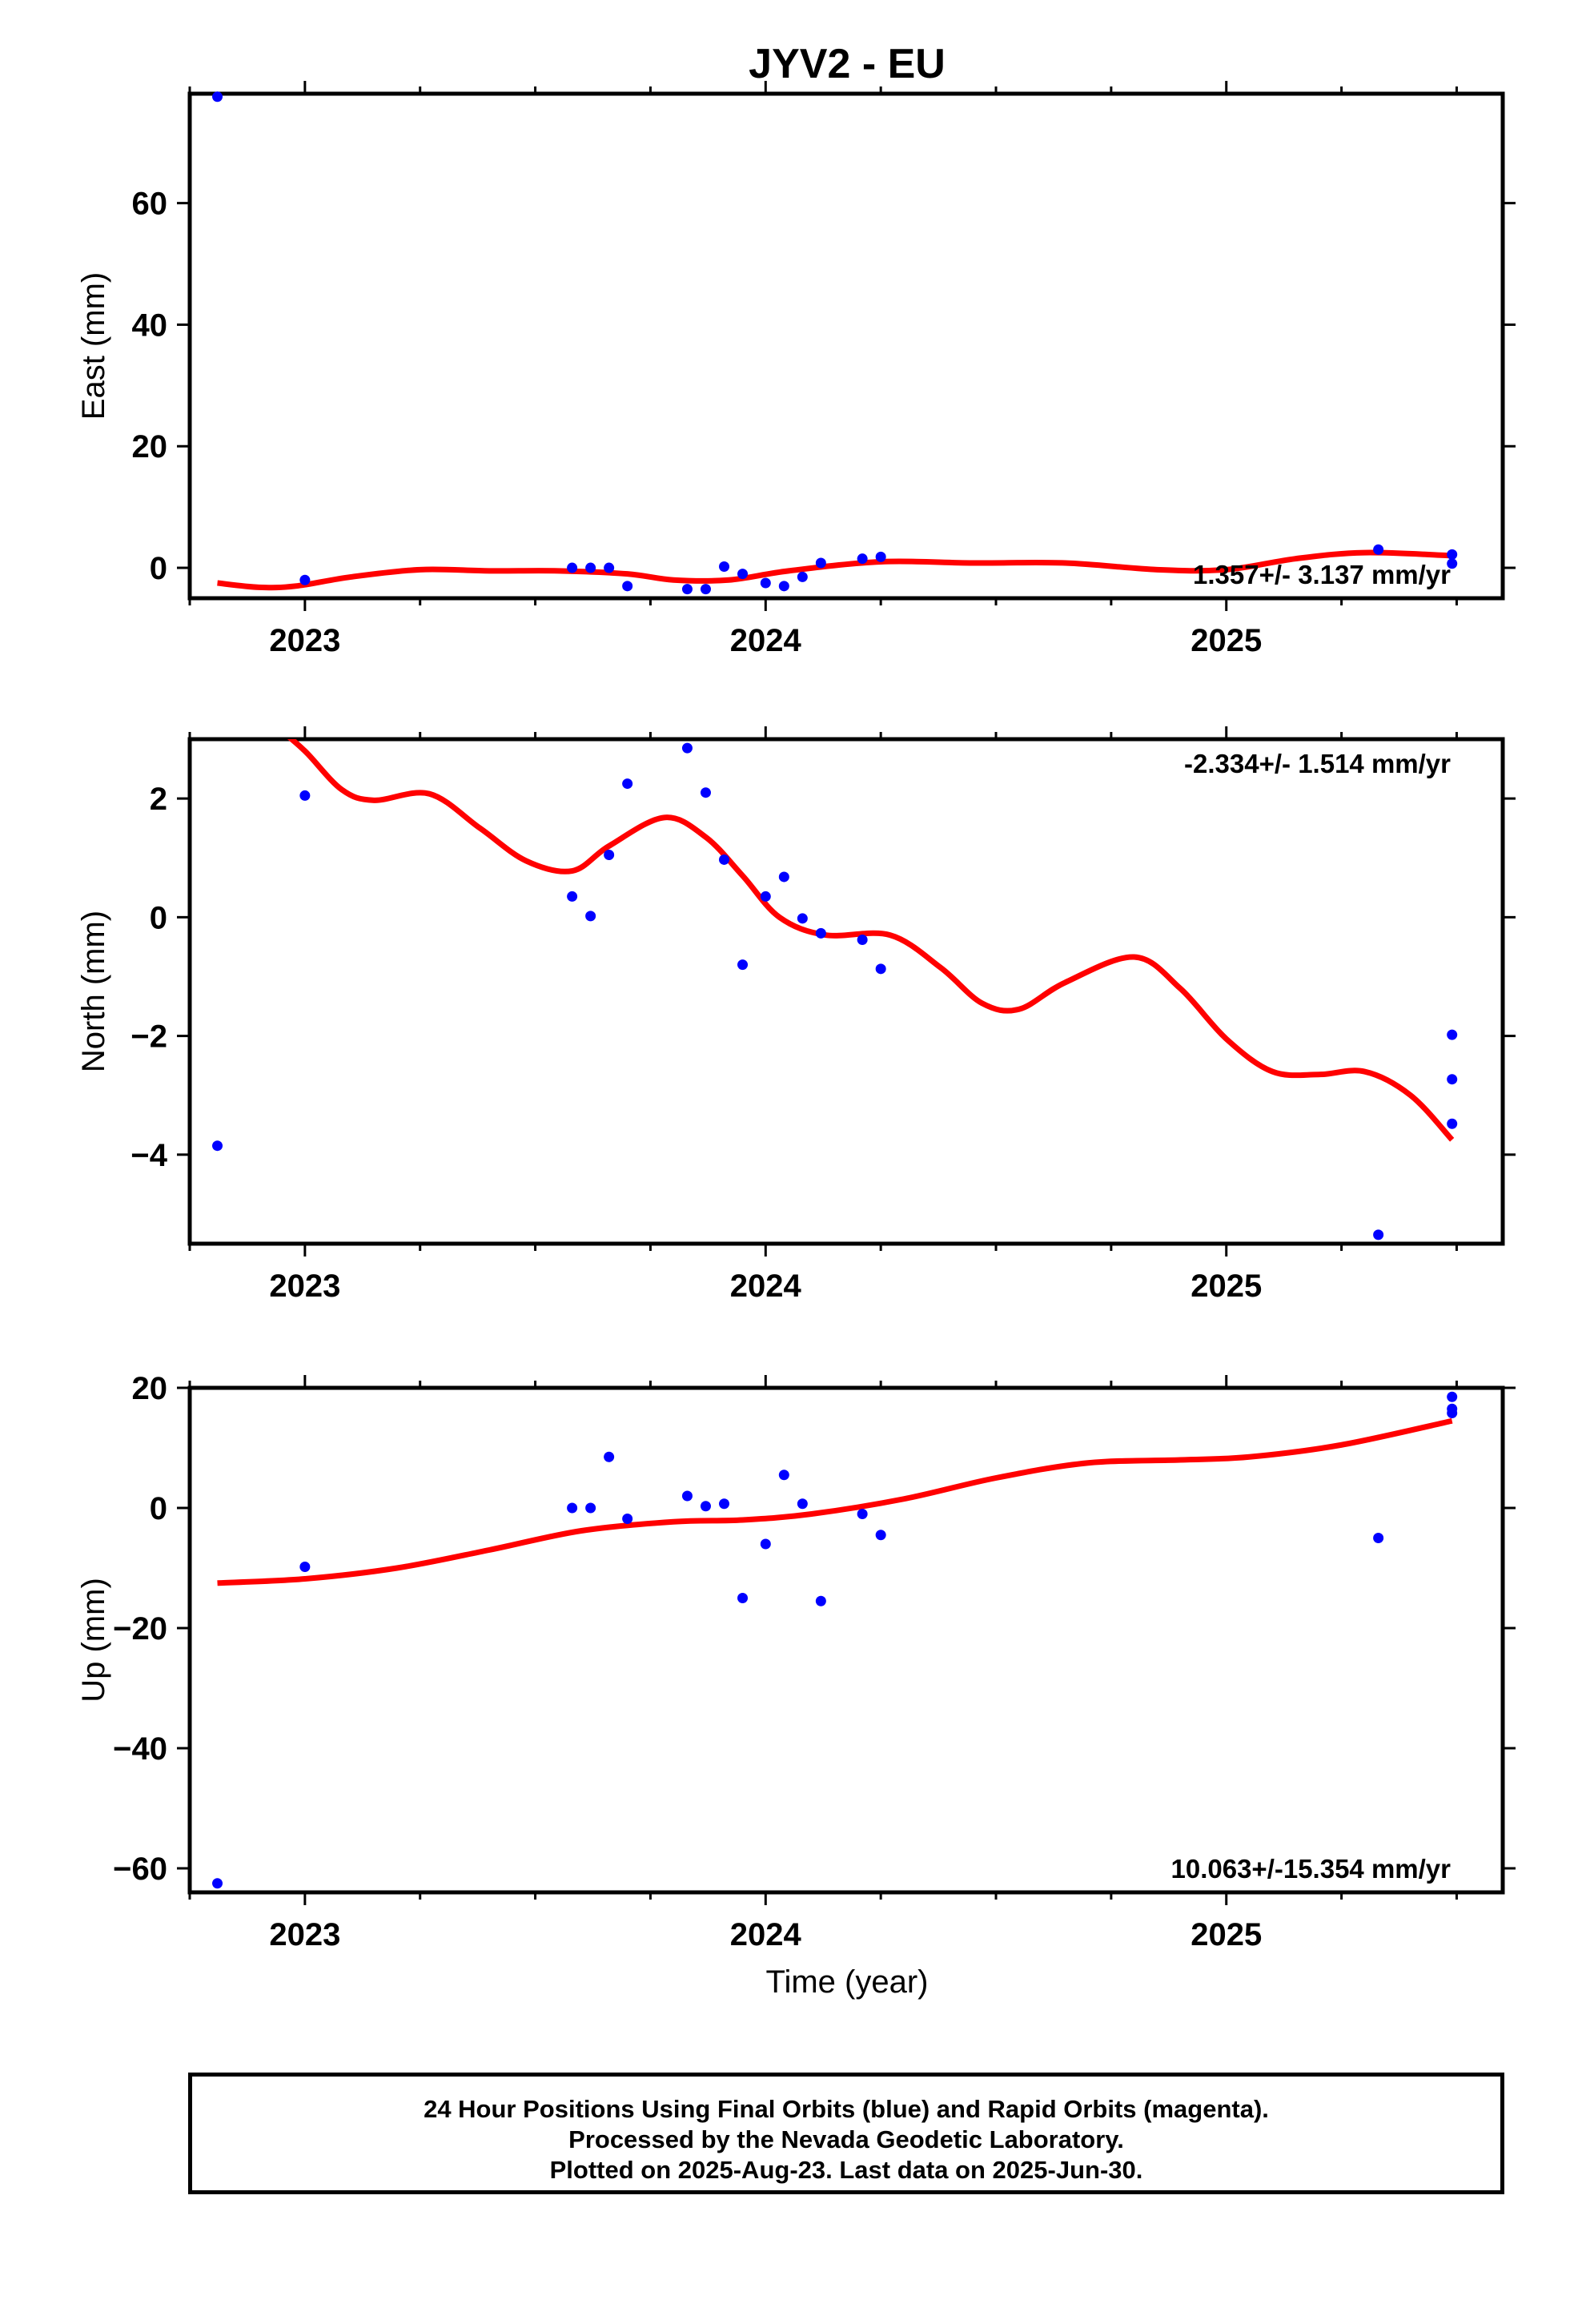  What do you see at coordinates (94, 1640) in the screenshot?
I see `y-axis-label: Up (mm)` at bounding box center [94, 1640].